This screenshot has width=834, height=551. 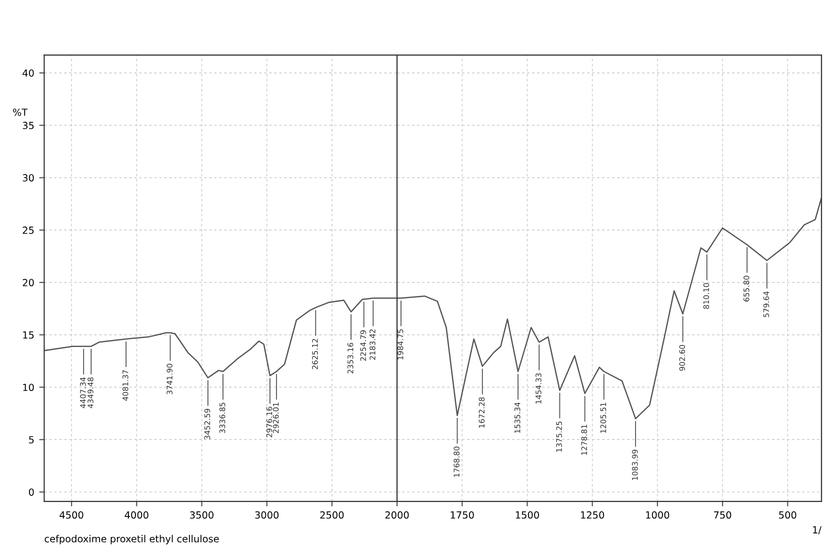 I want to click on y-tick-label: 10, so click(x=28, y=388).